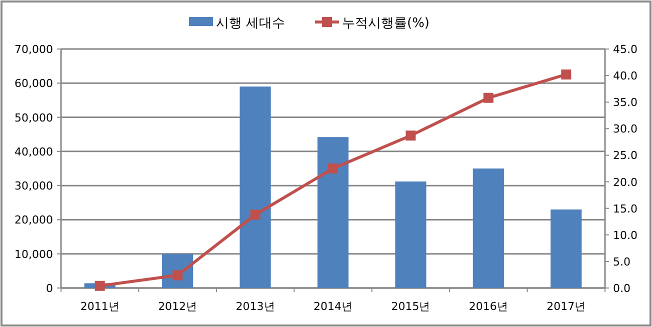  I want to click on x-tick-label: 2011년, so click(100, 306).